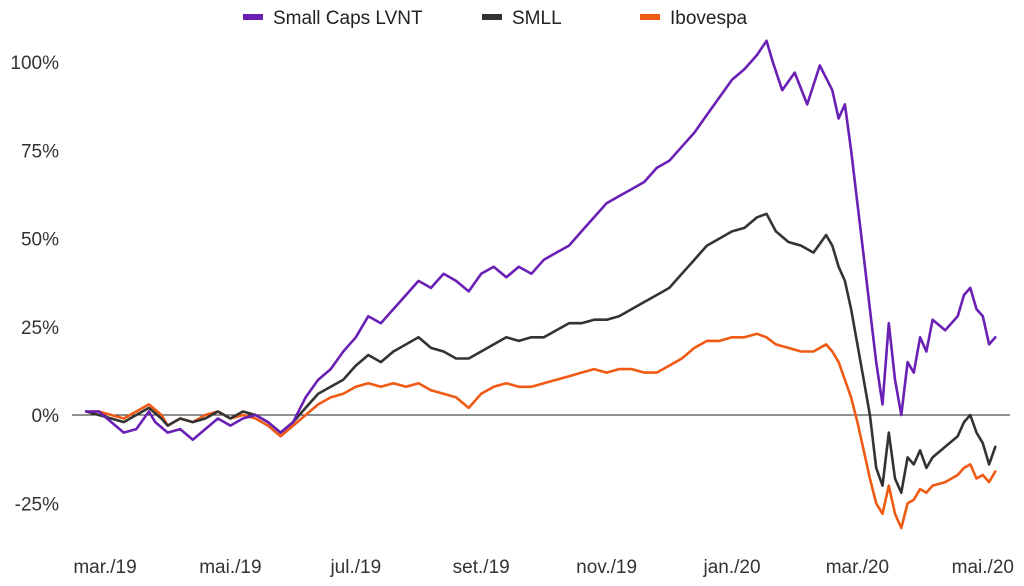  What do you see at coordinates (37, 504) in the screenshot?
I see `y-tick-label: -25%` at bounding box center [37, 504].